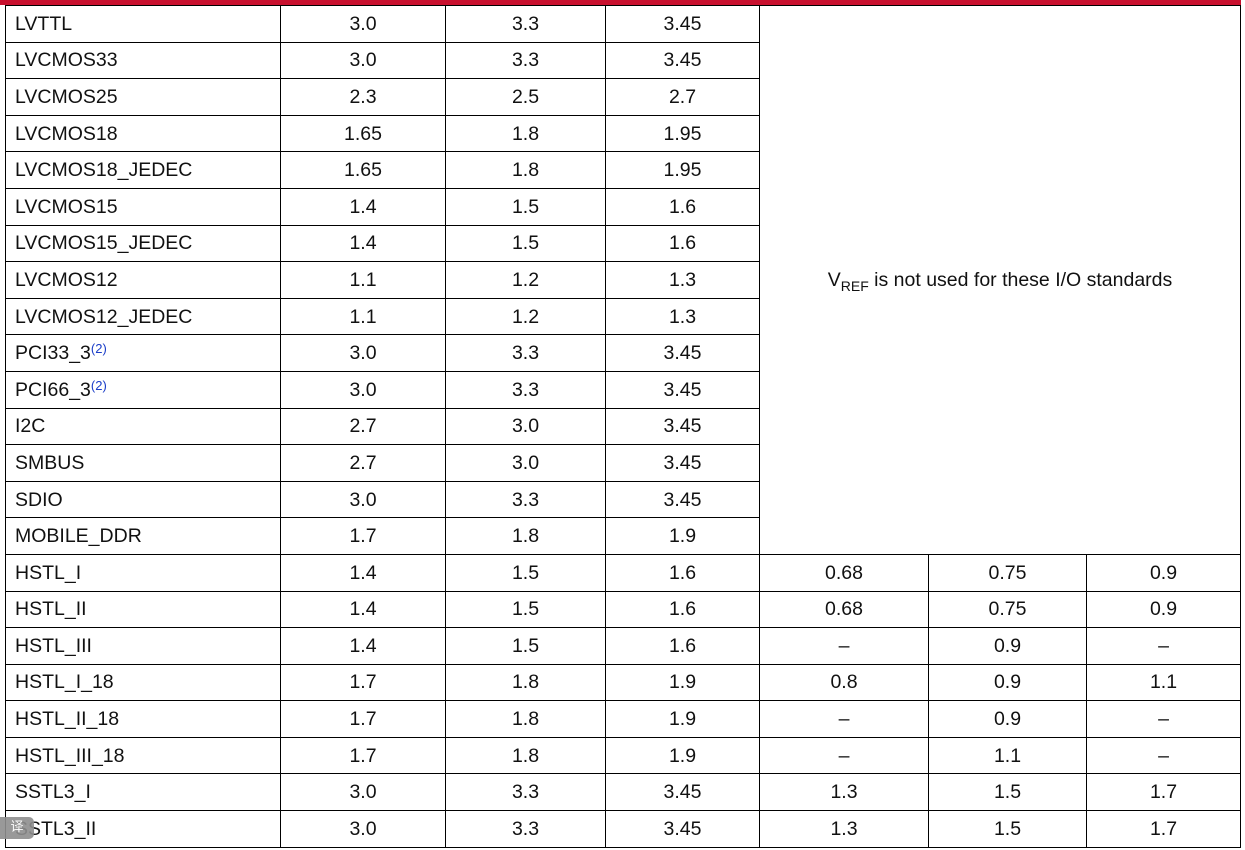 The height and width of the screenshot is (850, 1245). I want to click on io-standard-name: LVCMOS15, so click(143, 206).